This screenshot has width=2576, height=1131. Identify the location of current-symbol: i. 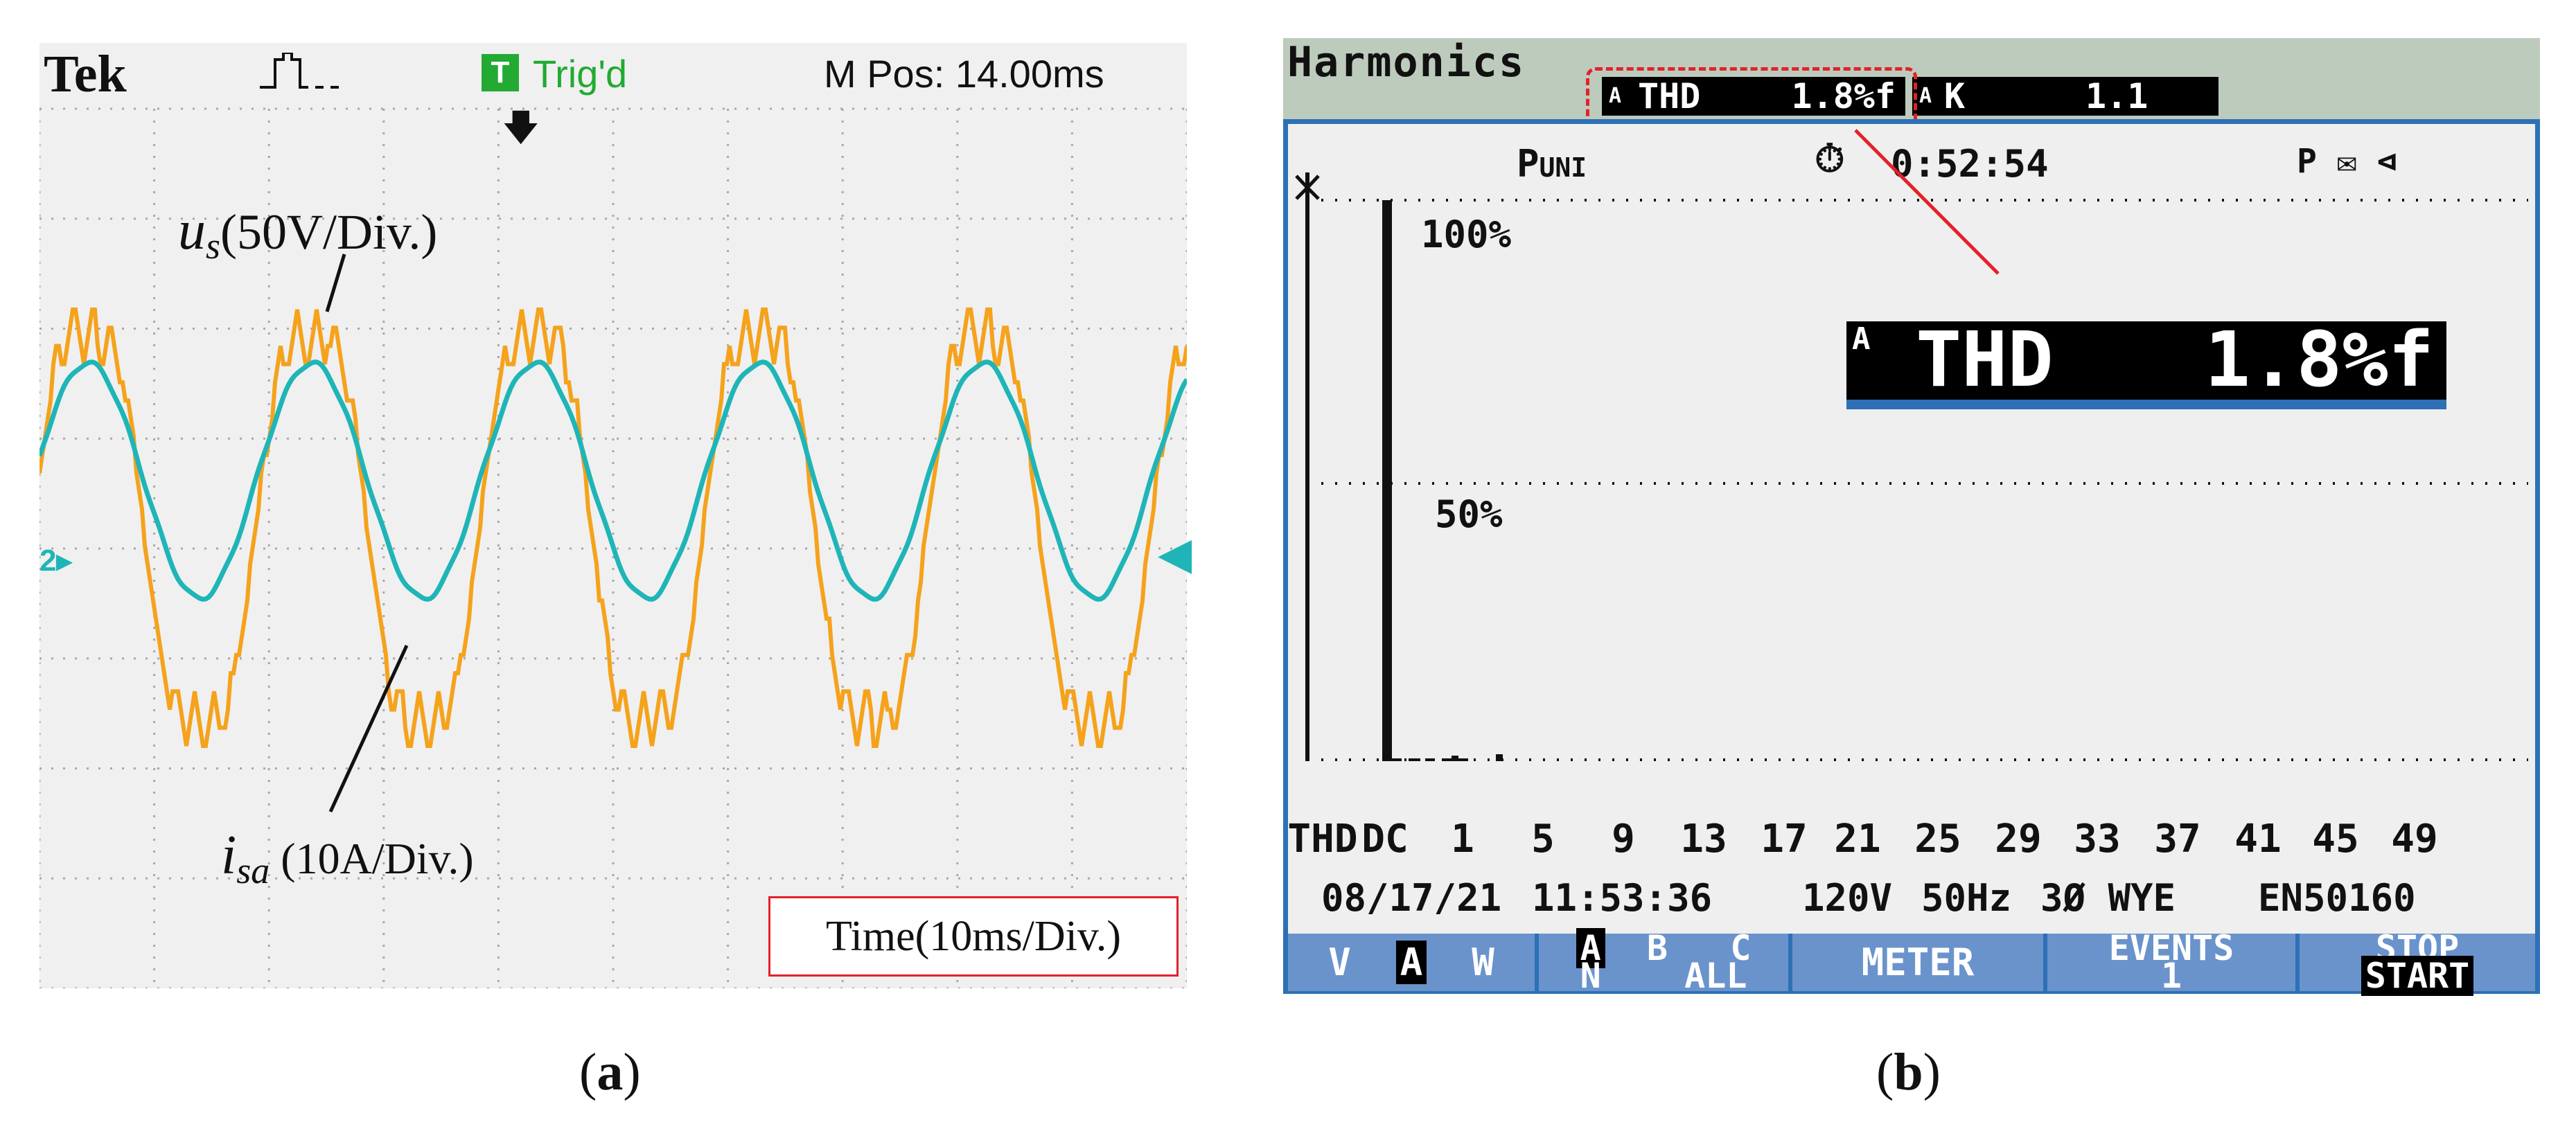
(229, 855).